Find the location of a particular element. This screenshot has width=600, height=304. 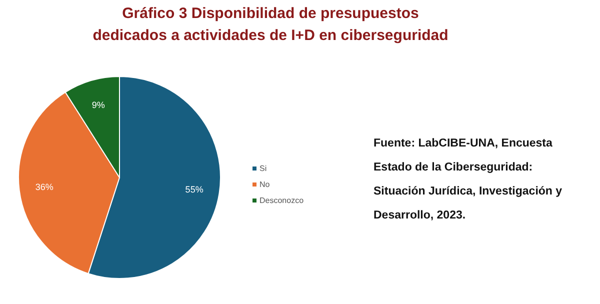

chart-title: Gráfico 3 Disponibilidad de presupuestos dedicados a actividades de I+D en ciberseguridad is located at coordinates (270, 24).